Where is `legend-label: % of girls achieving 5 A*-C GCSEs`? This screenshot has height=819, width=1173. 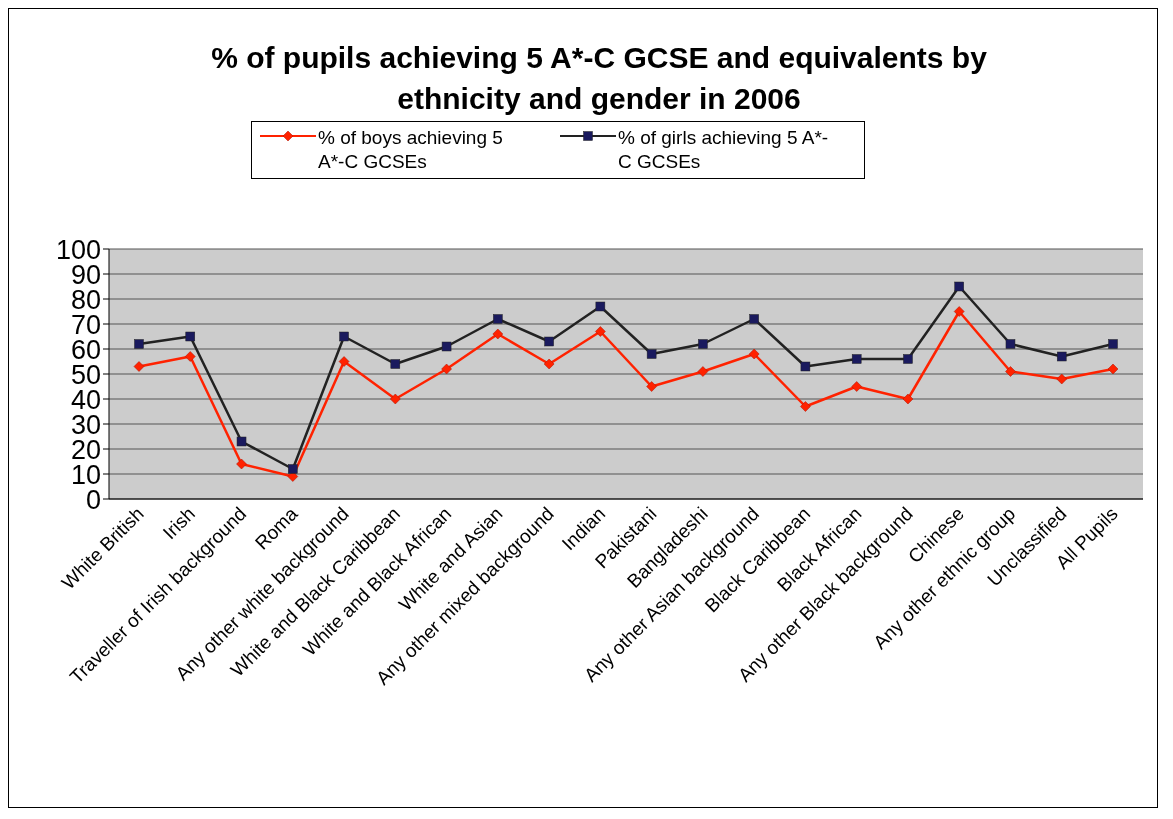 legend-label: % of girls achieving 5 A*-C GCSEs is located at coordinates (724, 150).